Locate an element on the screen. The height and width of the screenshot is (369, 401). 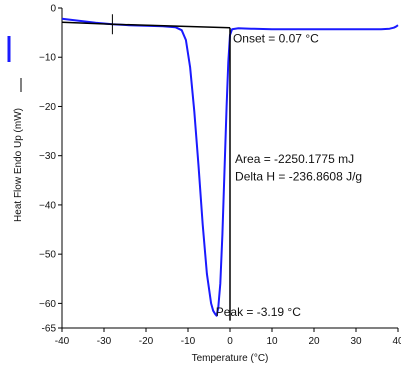
x-tick-label: 40 is located at coordinates (396, 341).